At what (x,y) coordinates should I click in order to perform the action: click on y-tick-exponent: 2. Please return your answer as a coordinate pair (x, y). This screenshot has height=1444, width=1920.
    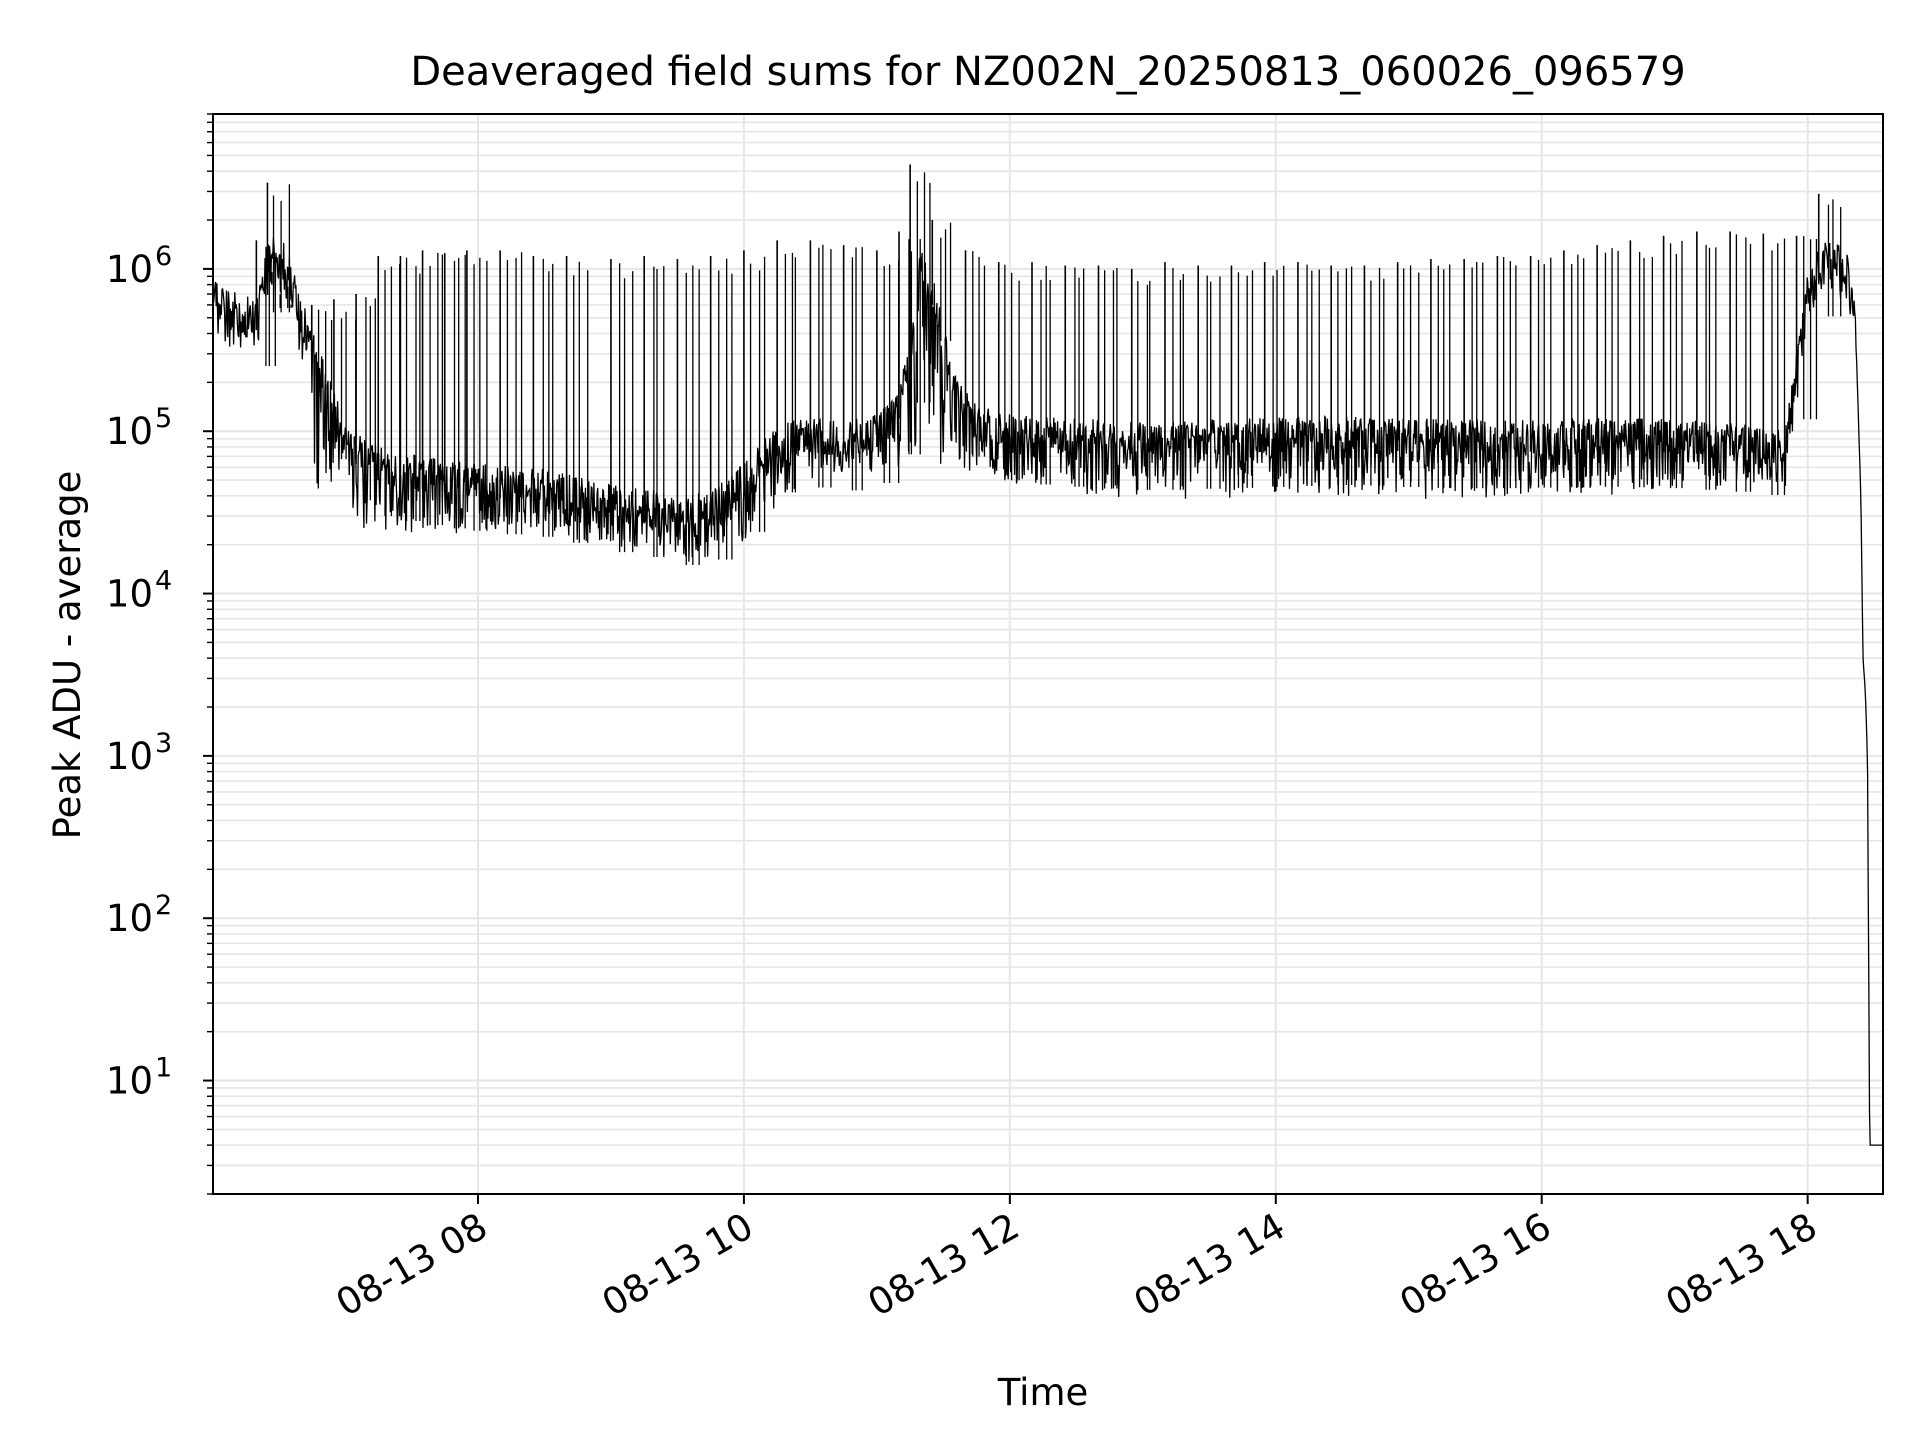
    Looking at the image, I should click on (163, 905).